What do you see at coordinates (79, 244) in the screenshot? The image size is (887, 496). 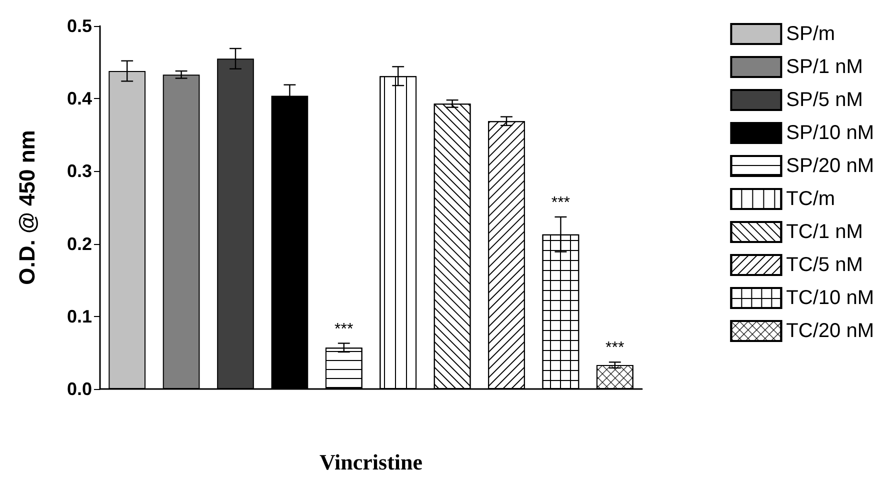 I see `y-tick-label: 0.2` at bounding box center [79, 244].